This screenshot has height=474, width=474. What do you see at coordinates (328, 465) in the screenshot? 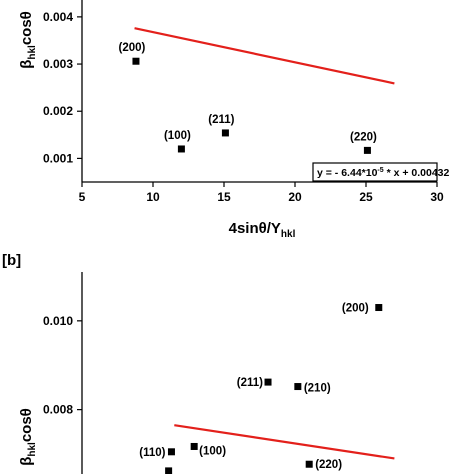
I see `chart-b-point-label: (220)` at bounding box center [328, 465].